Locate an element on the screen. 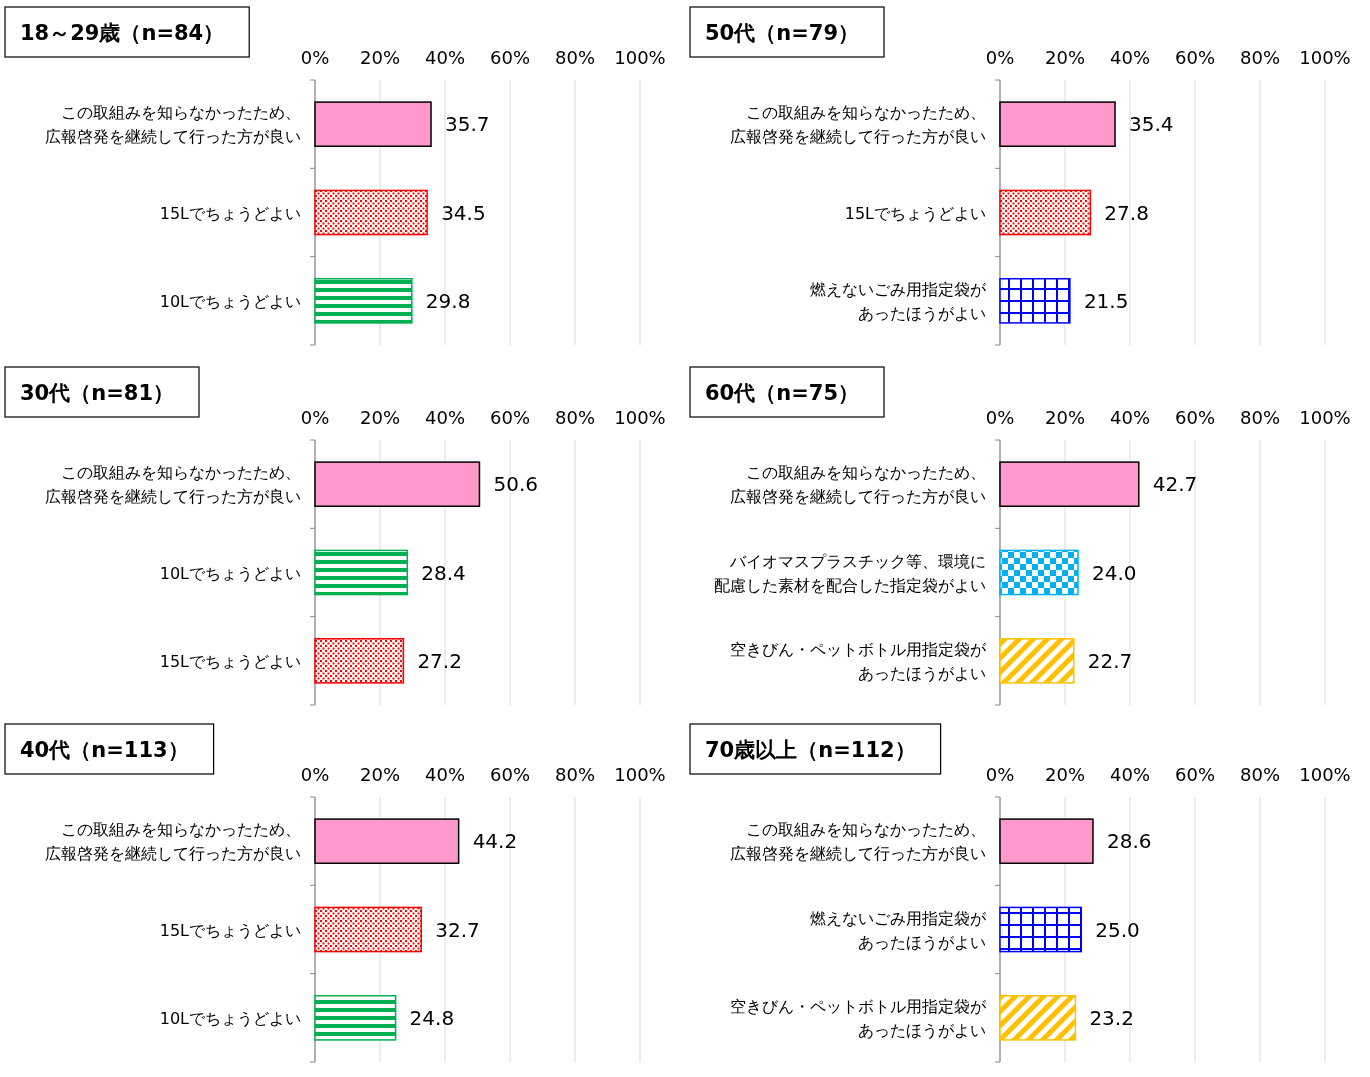 The width and height of the screenshot is (1370, 1077). data-label: 22.7 is located at coordinates (1110, 660).